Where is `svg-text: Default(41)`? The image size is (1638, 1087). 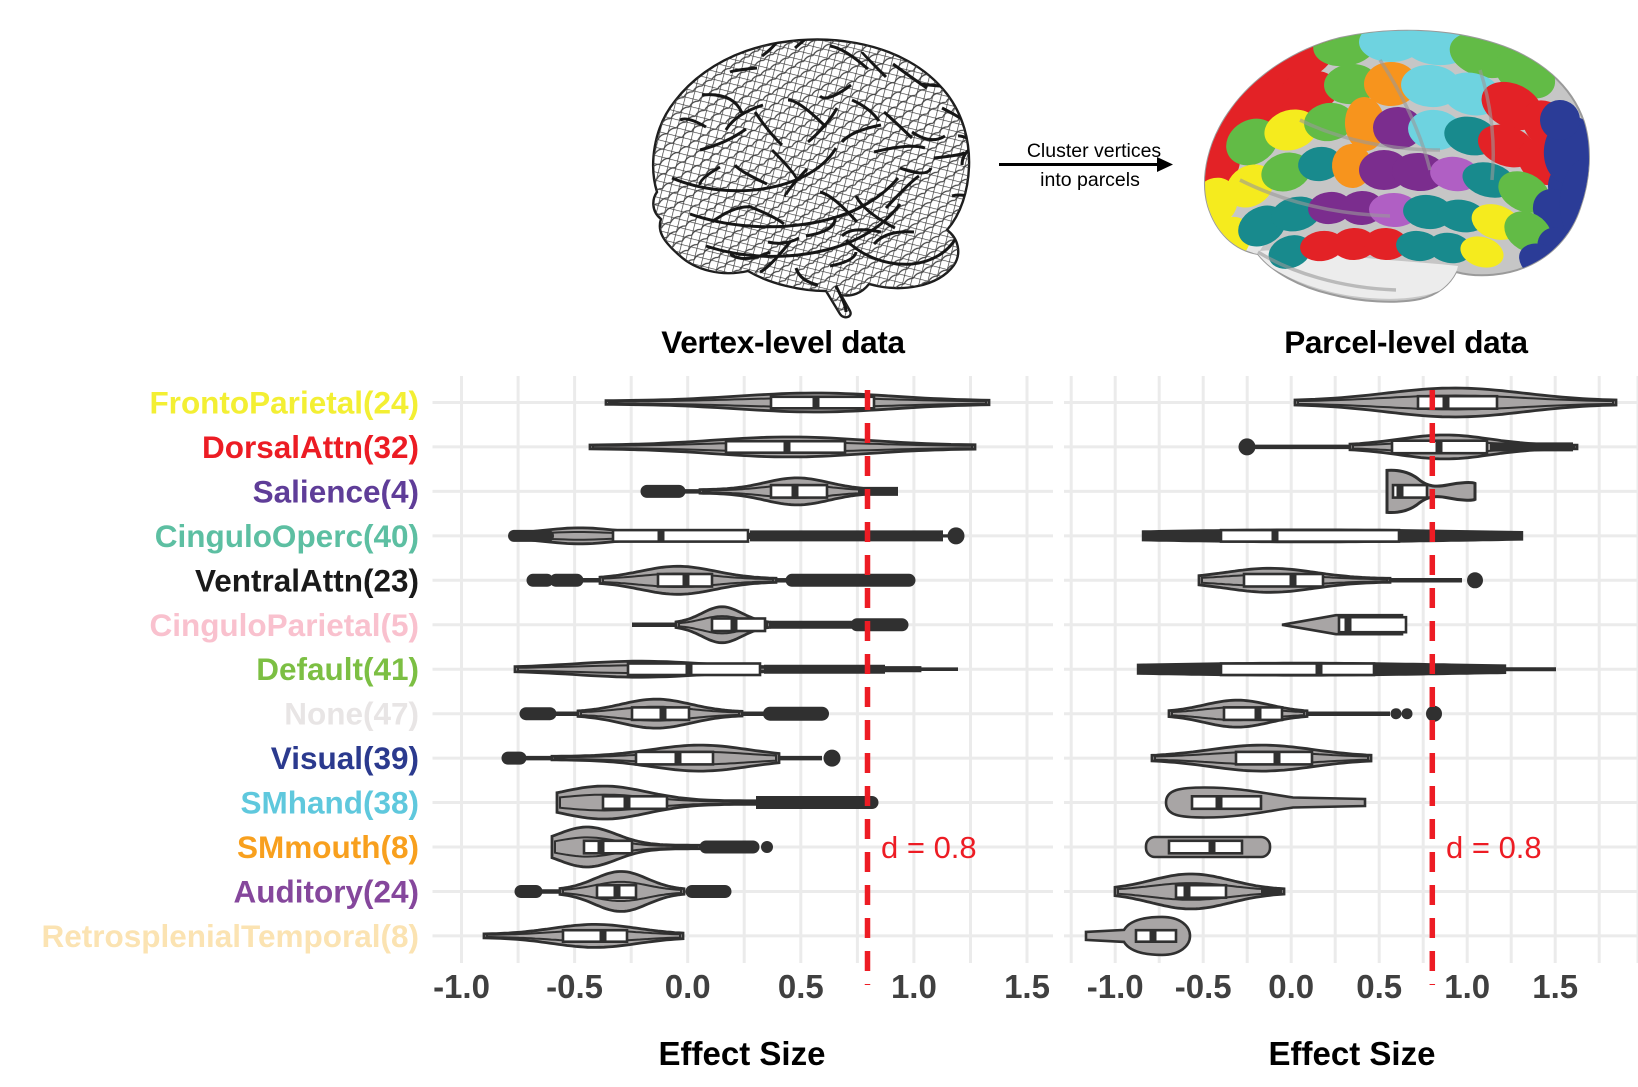 svg-text: Default(41) is located at coordinates (337, 669).